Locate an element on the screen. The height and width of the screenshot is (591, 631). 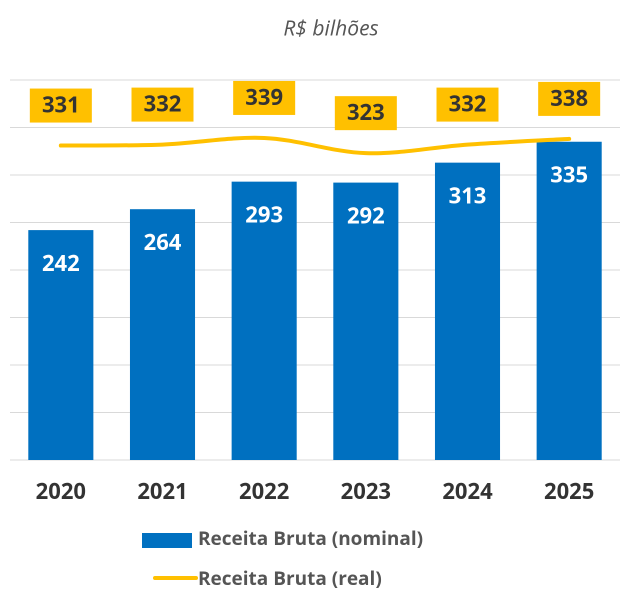
line is located at coordinates (315, 145).